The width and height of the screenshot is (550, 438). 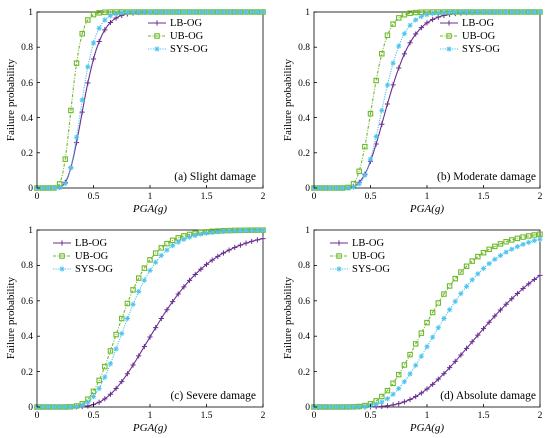 I want to click on legend-marker-lb-og, so click(x=339, y=243).